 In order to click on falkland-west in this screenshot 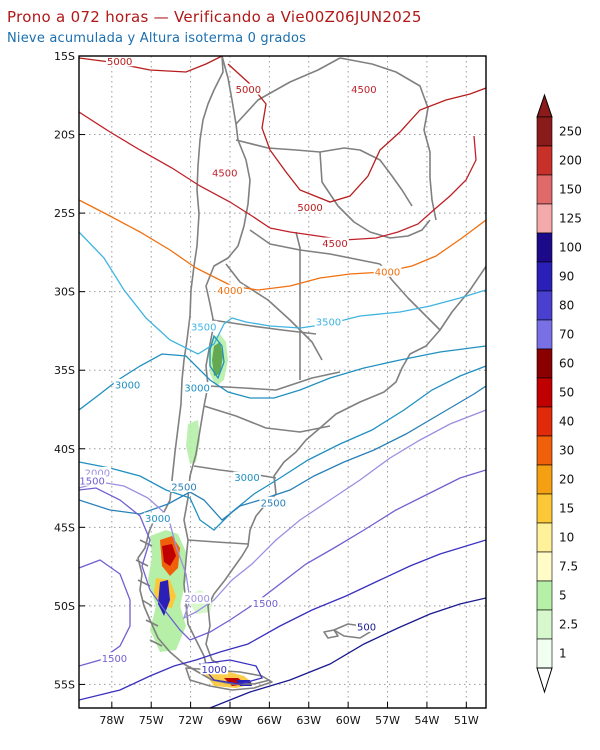, I will do `click(331, 634)`.